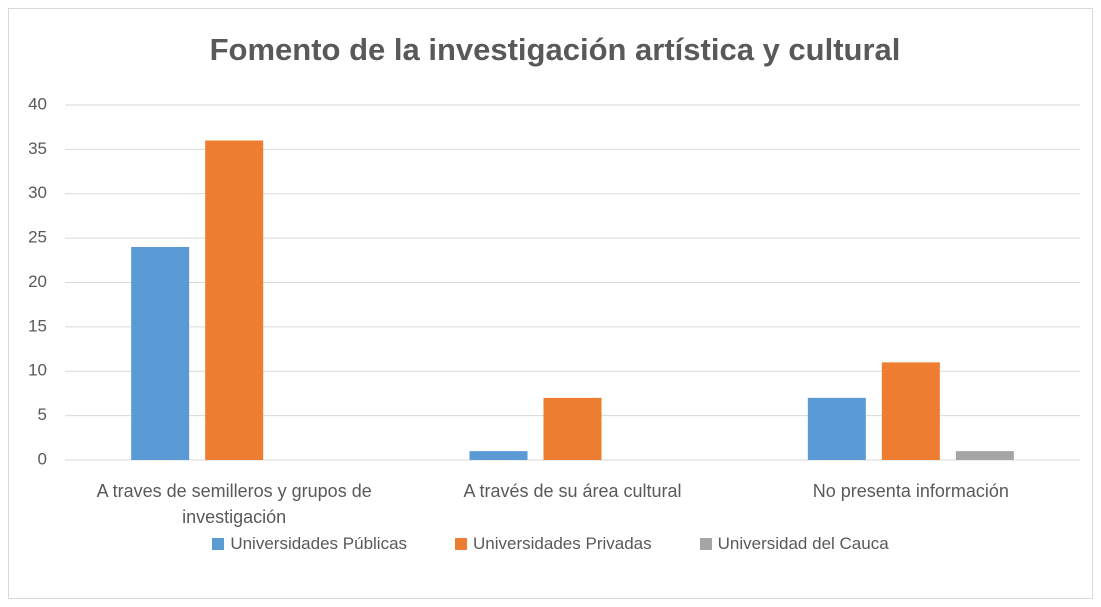 This screenshot has height=607, width=1101. What do you see at coordinates (37, 148) in the screenshot?
I see `y-tick-label: 35` at bounding box center [37, 148].